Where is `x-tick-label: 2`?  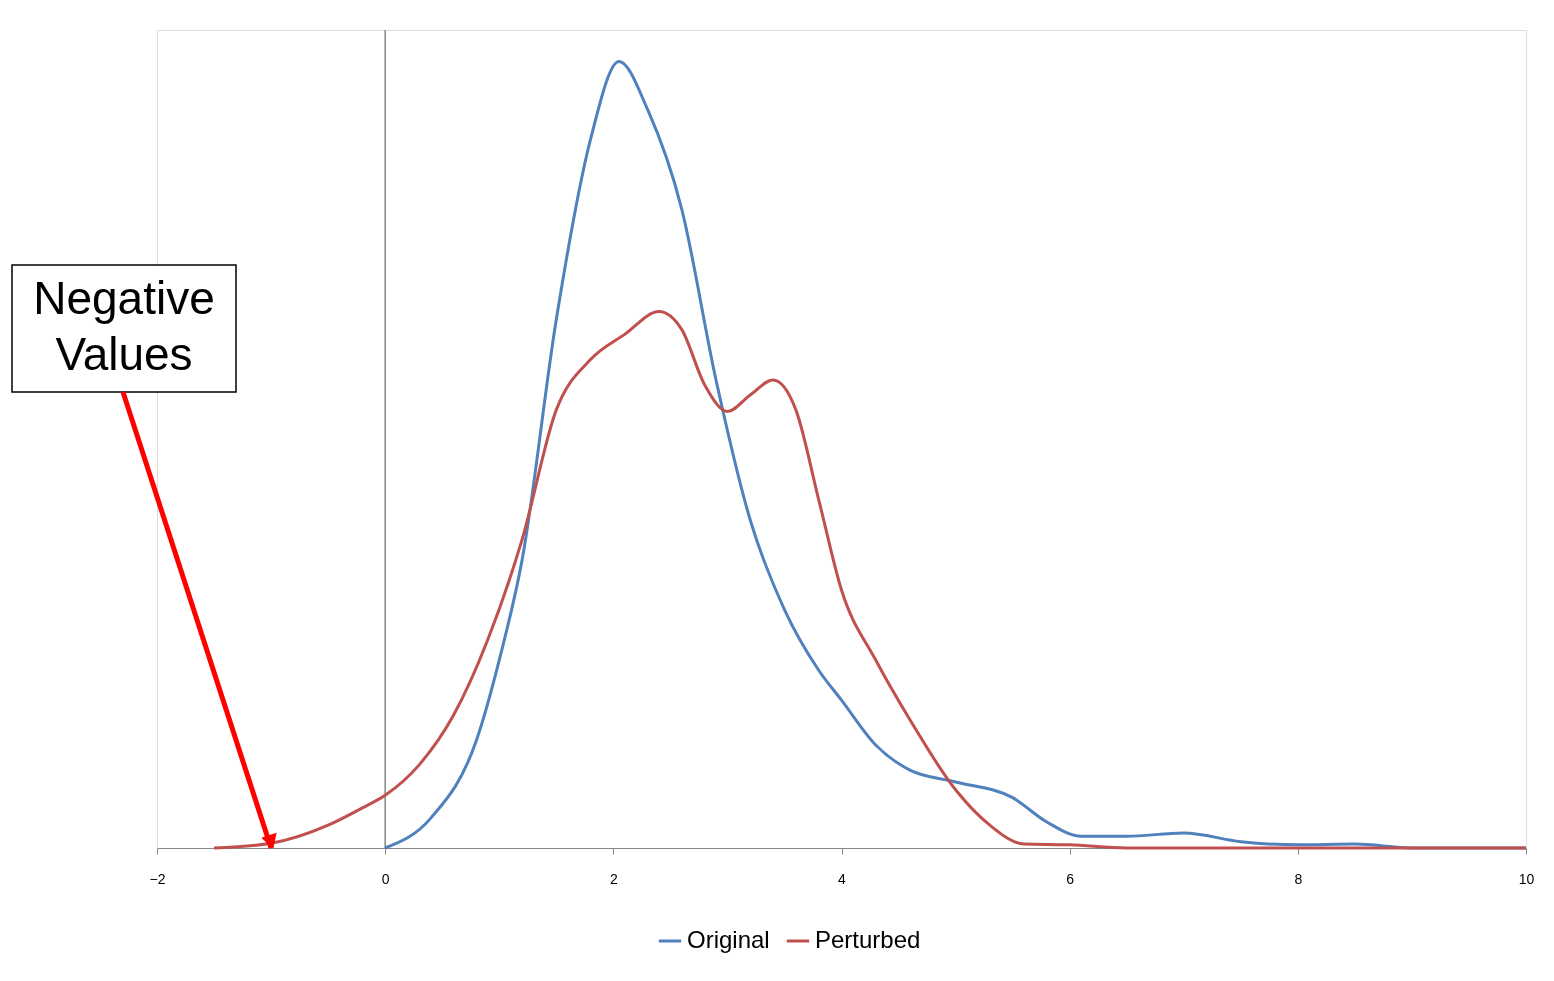 x-tick-label: 2 is located at coordinates (613, 878).